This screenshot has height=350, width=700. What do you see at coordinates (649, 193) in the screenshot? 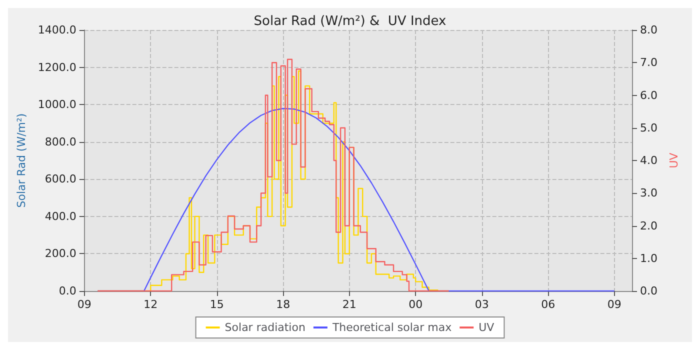
I see `y2-tick-label: 3.0` at bounding box center [649, 193].